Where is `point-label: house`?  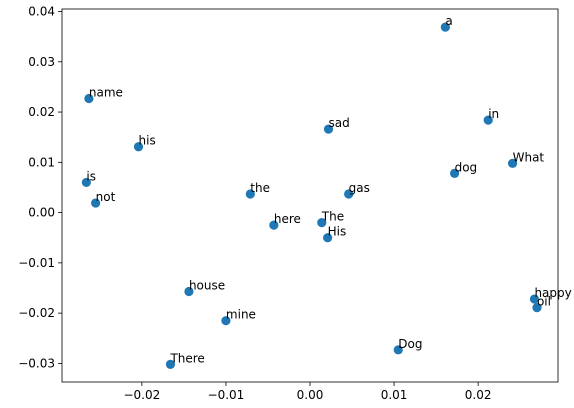 point-label: house is located at coordinates (207, 286).